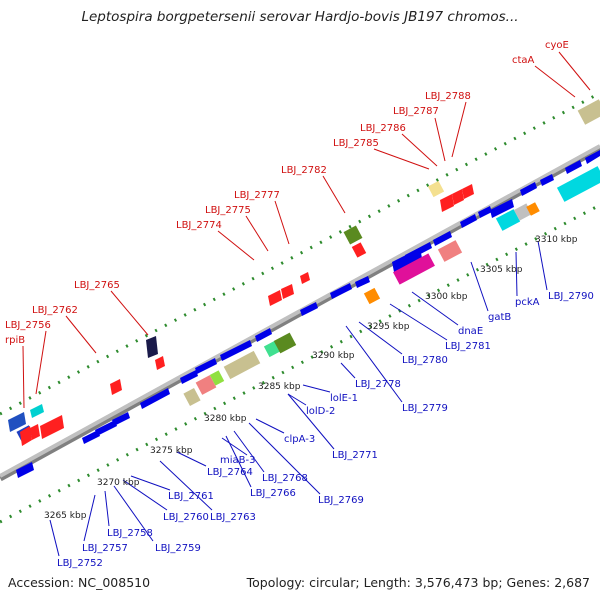 The width and height of the screenshot is (600, 600). What do you see at coordinates (299, 439) in the screenshot?
I see `gene-label: clpA-3` at bounding box center [299, 439].